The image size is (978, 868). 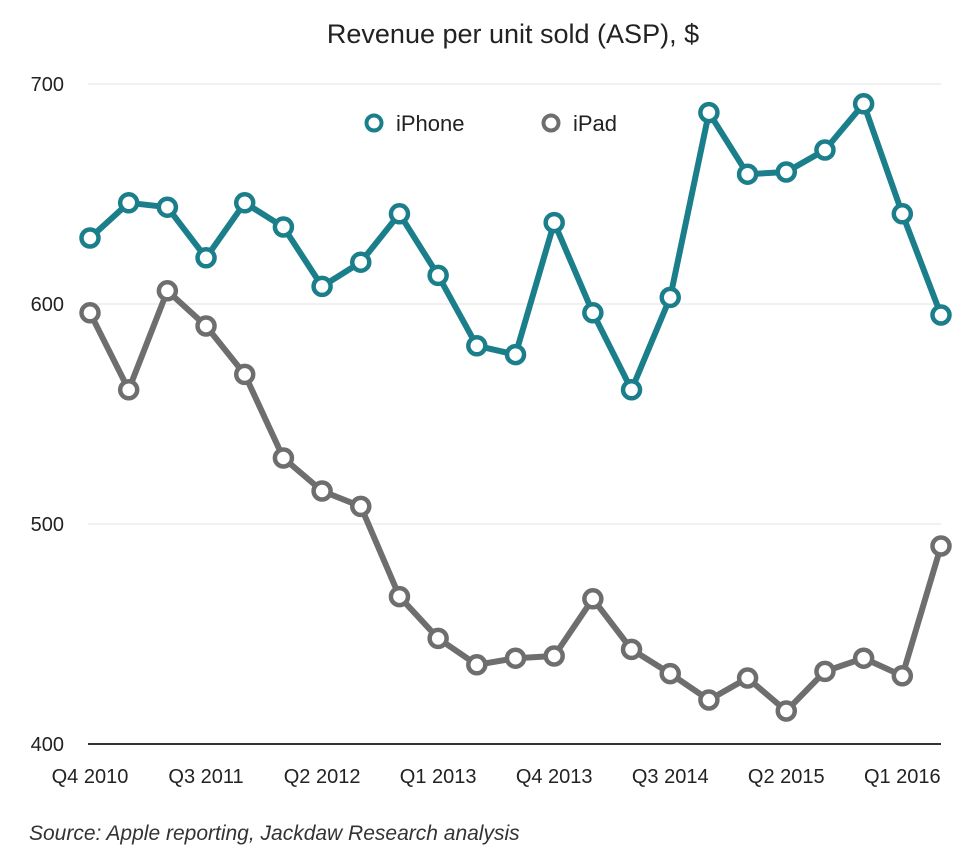 What do you see at coordinates (47, 525) in the screenshot?
I see `y-tick-label-500: 500` at bounding box center [47, 525].